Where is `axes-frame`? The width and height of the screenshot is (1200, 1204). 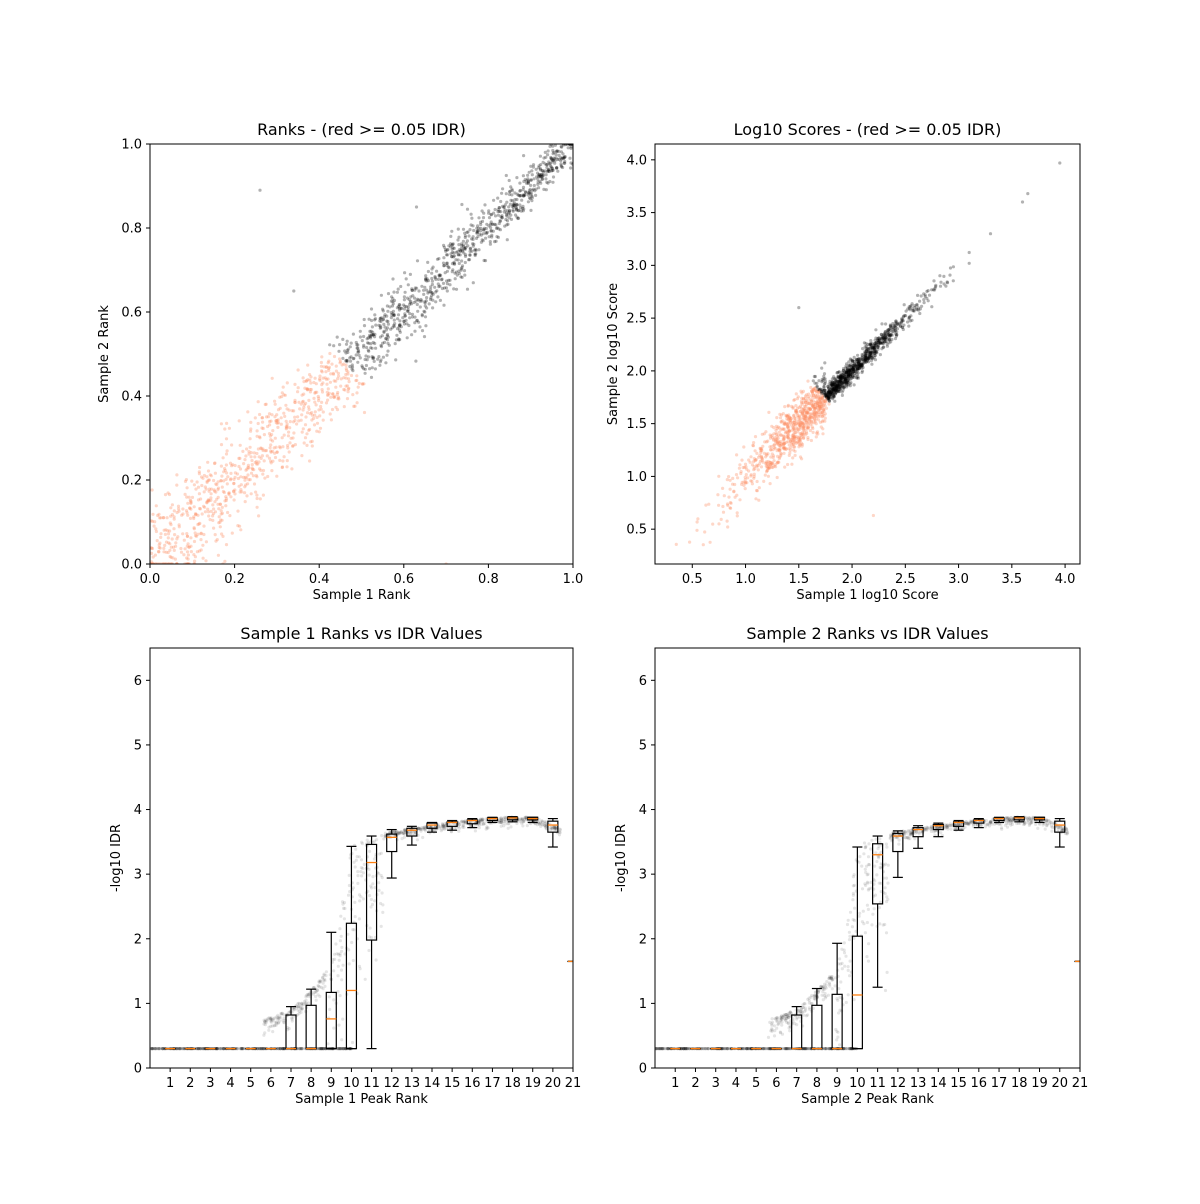
axes-frame is located at coordinates (361, 858).